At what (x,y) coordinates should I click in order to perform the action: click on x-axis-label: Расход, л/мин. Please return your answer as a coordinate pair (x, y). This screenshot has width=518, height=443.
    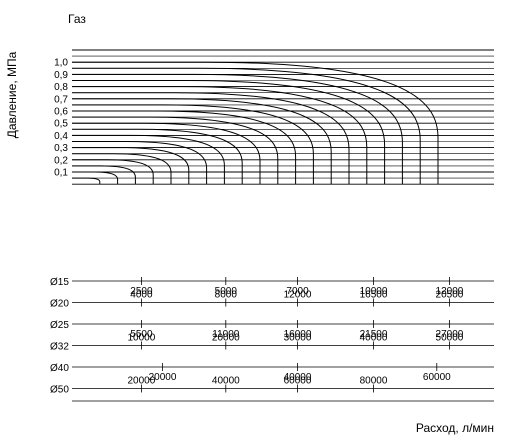
    Looking at the image, I should click on (455, 428).